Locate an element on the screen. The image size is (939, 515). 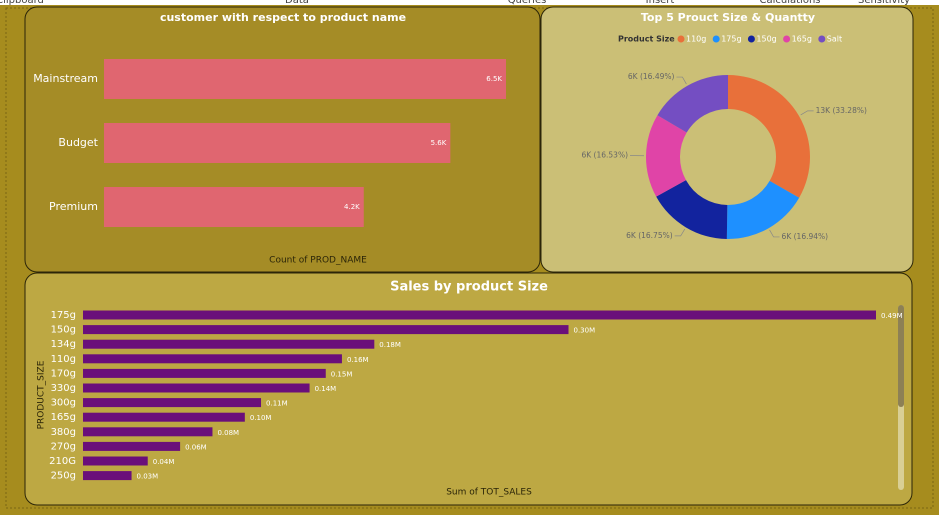
category-label: 270g is located at coordinates (63, 446).